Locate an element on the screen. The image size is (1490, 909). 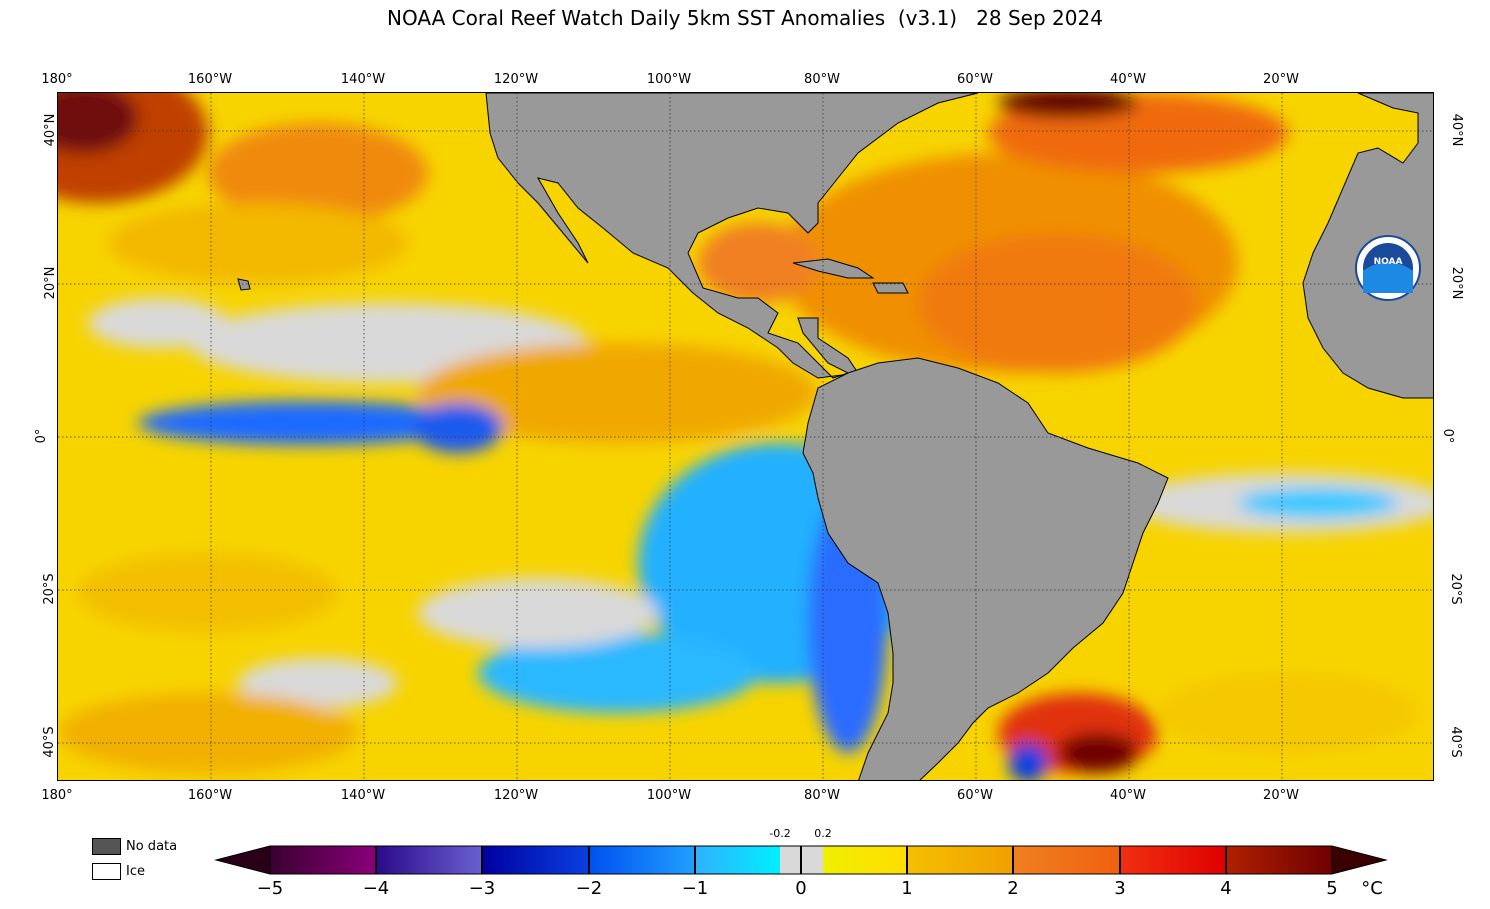
colorbar-tick: −2 is located at coordinates (589, 888).